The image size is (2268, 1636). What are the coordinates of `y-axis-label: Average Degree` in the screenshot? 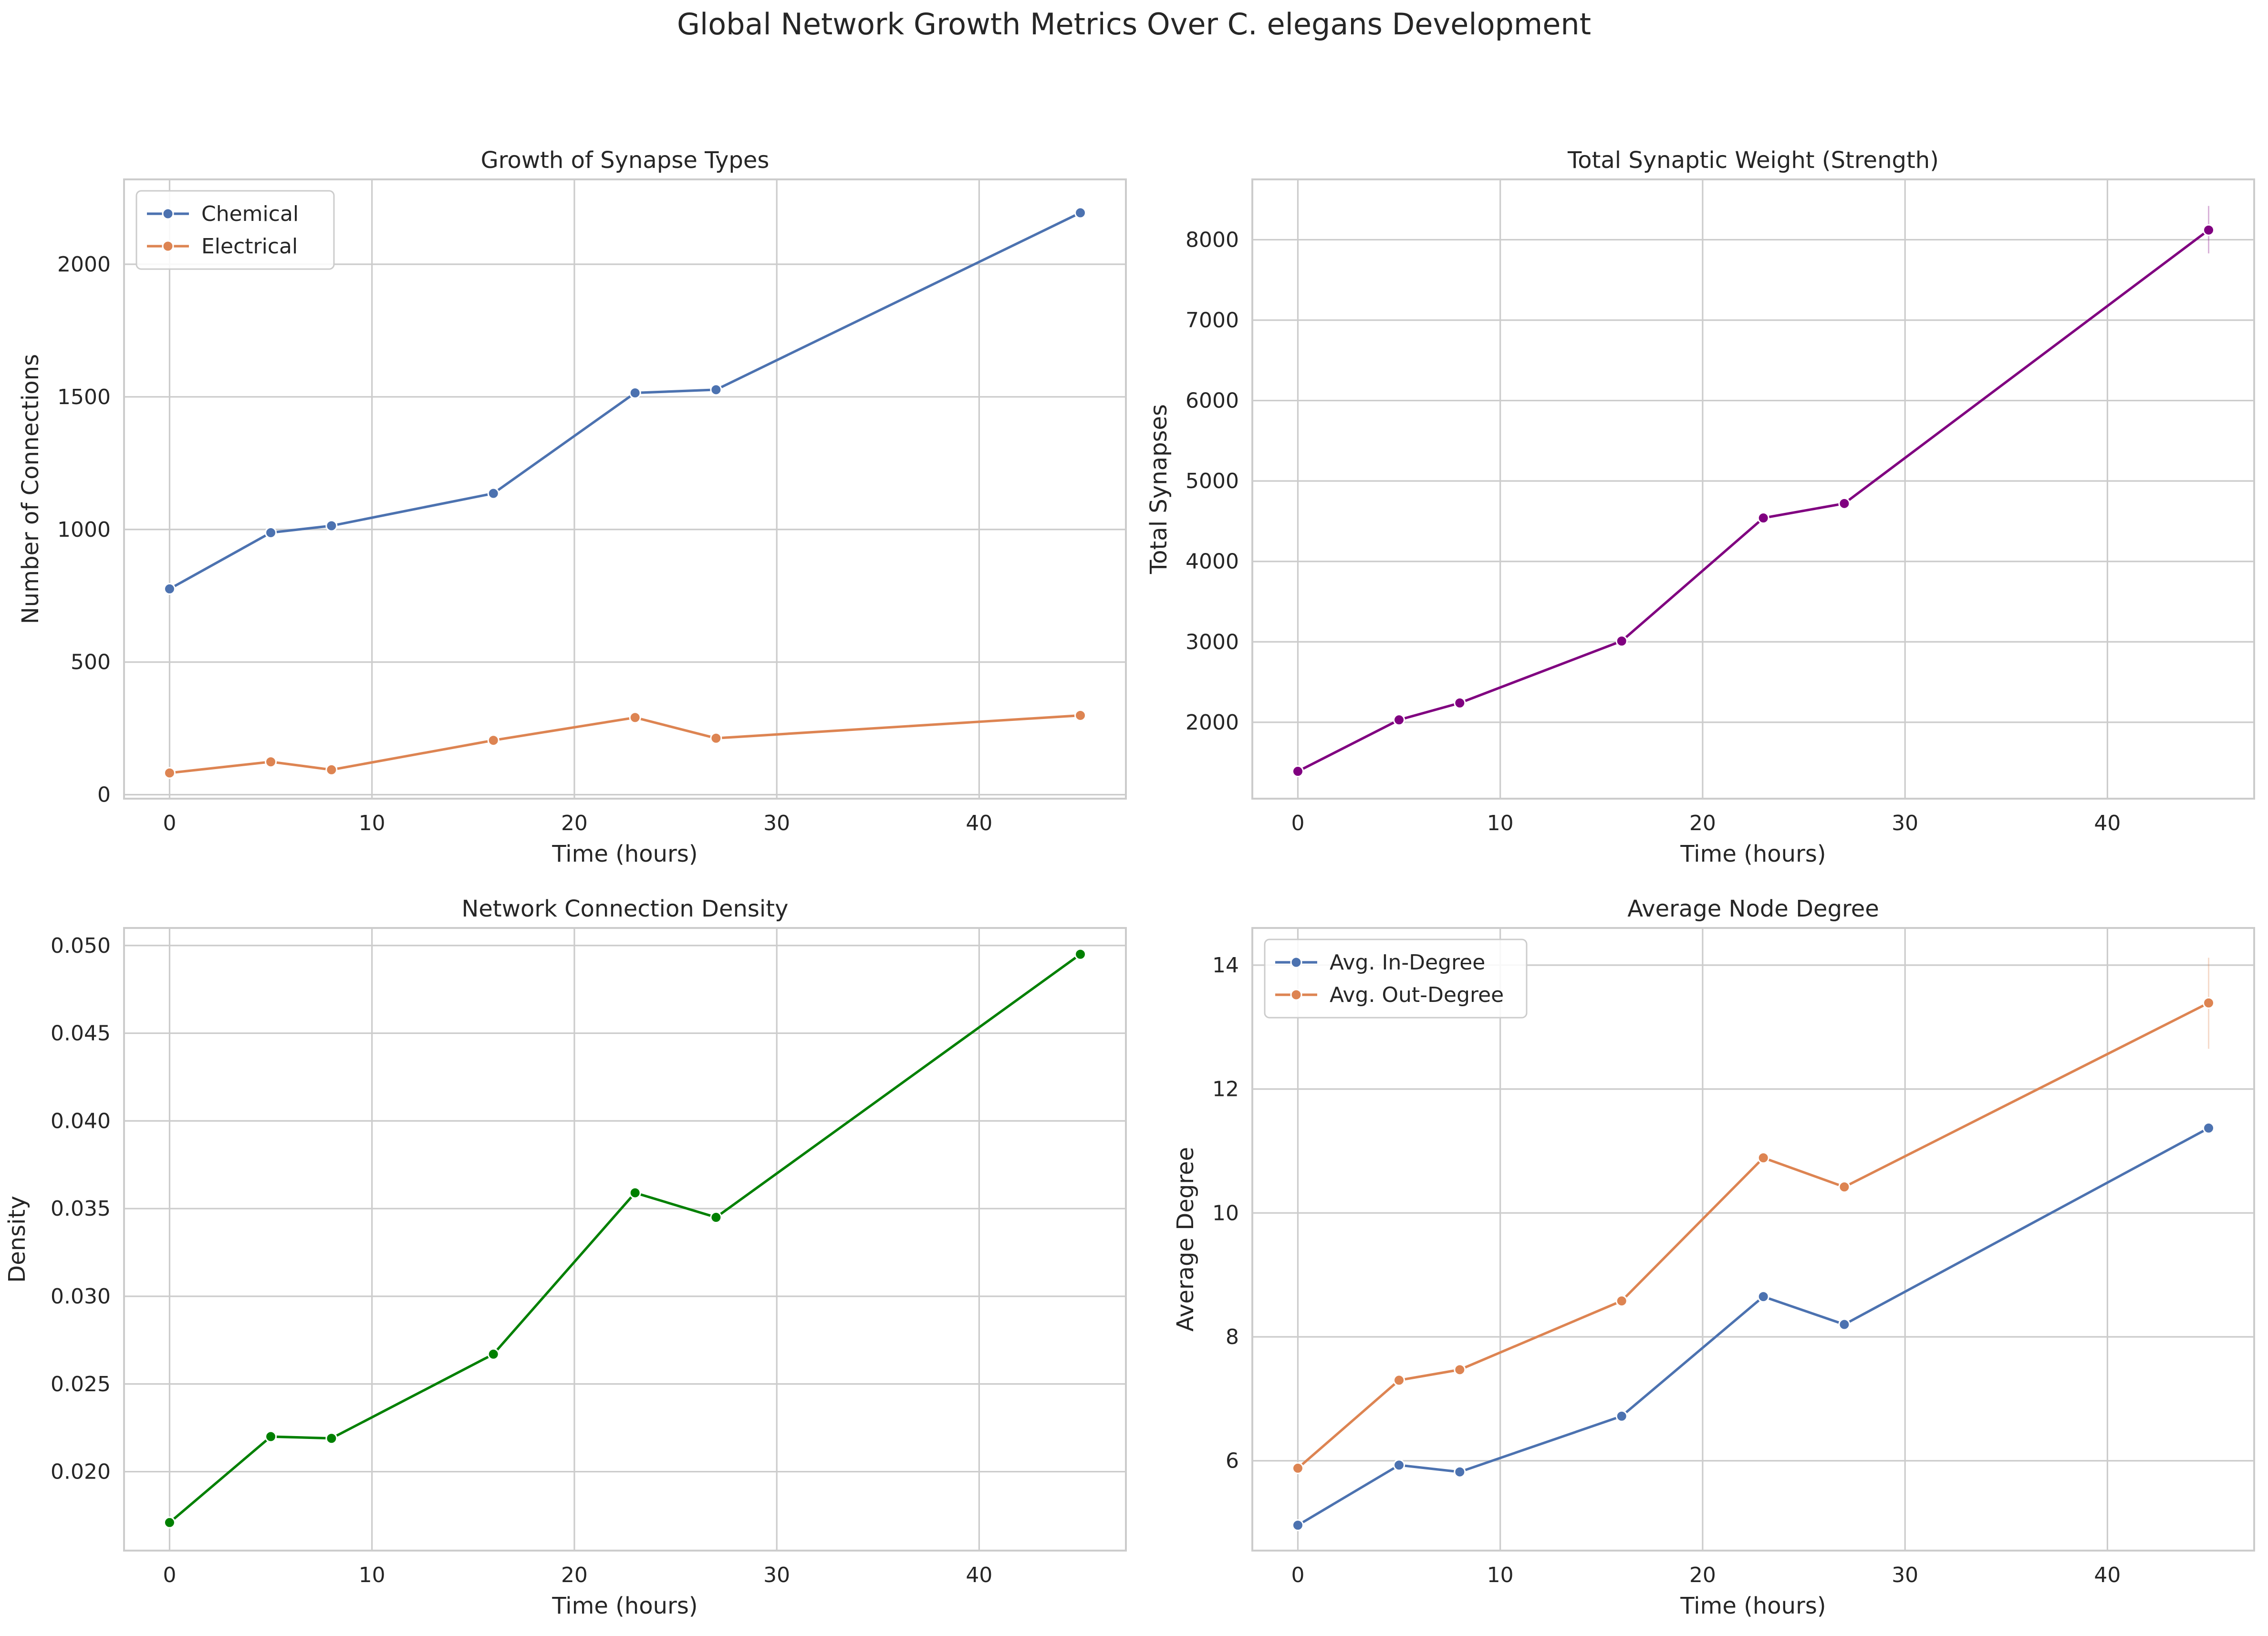 It's located at (1185, 1239).